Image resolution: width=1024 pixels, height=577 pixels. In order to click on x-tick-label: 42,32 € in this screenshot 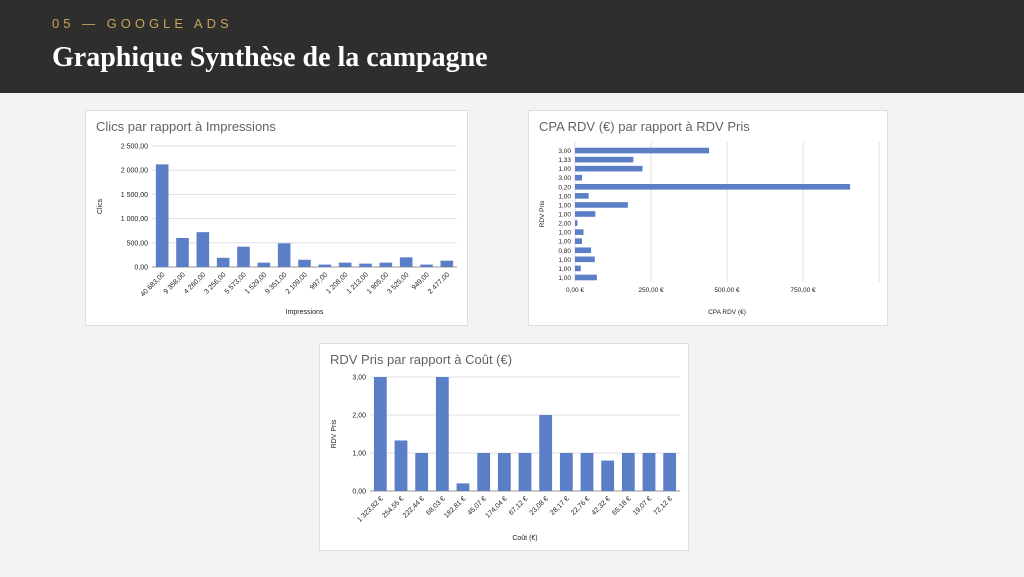, I will do `click(602, 506)`.